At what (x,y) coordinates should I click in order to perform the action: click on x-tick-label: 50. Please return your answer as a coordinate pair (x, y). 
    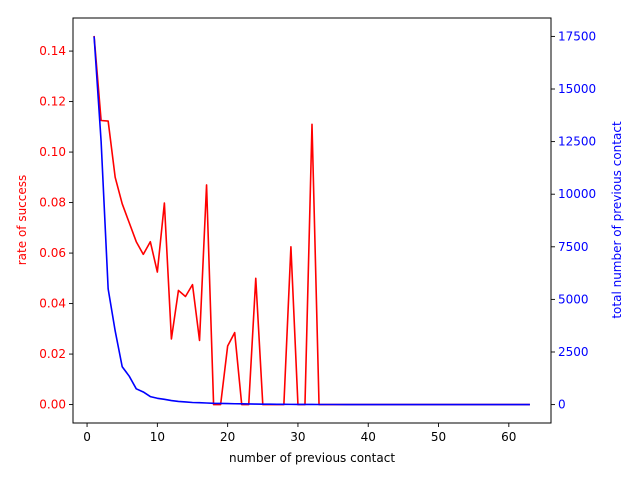
    Looking at the image, I should click on (438, 437).